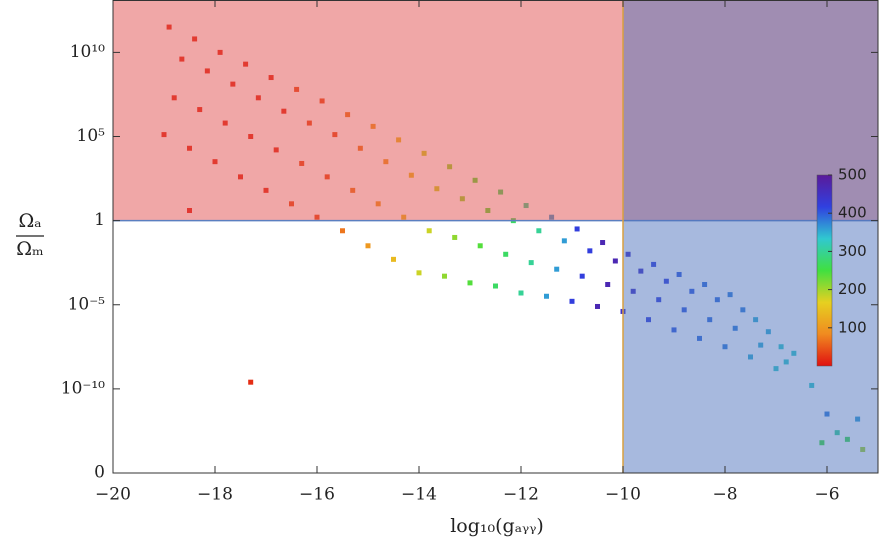  I want to click on y-axis-label-numerator: Ωₐ, so click(29, 221).